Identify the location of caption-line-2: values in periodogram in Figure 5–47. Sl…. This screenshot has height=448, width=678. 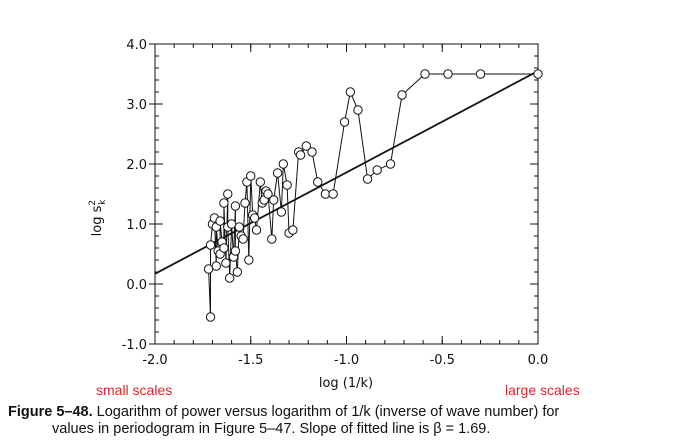
(271, 429).